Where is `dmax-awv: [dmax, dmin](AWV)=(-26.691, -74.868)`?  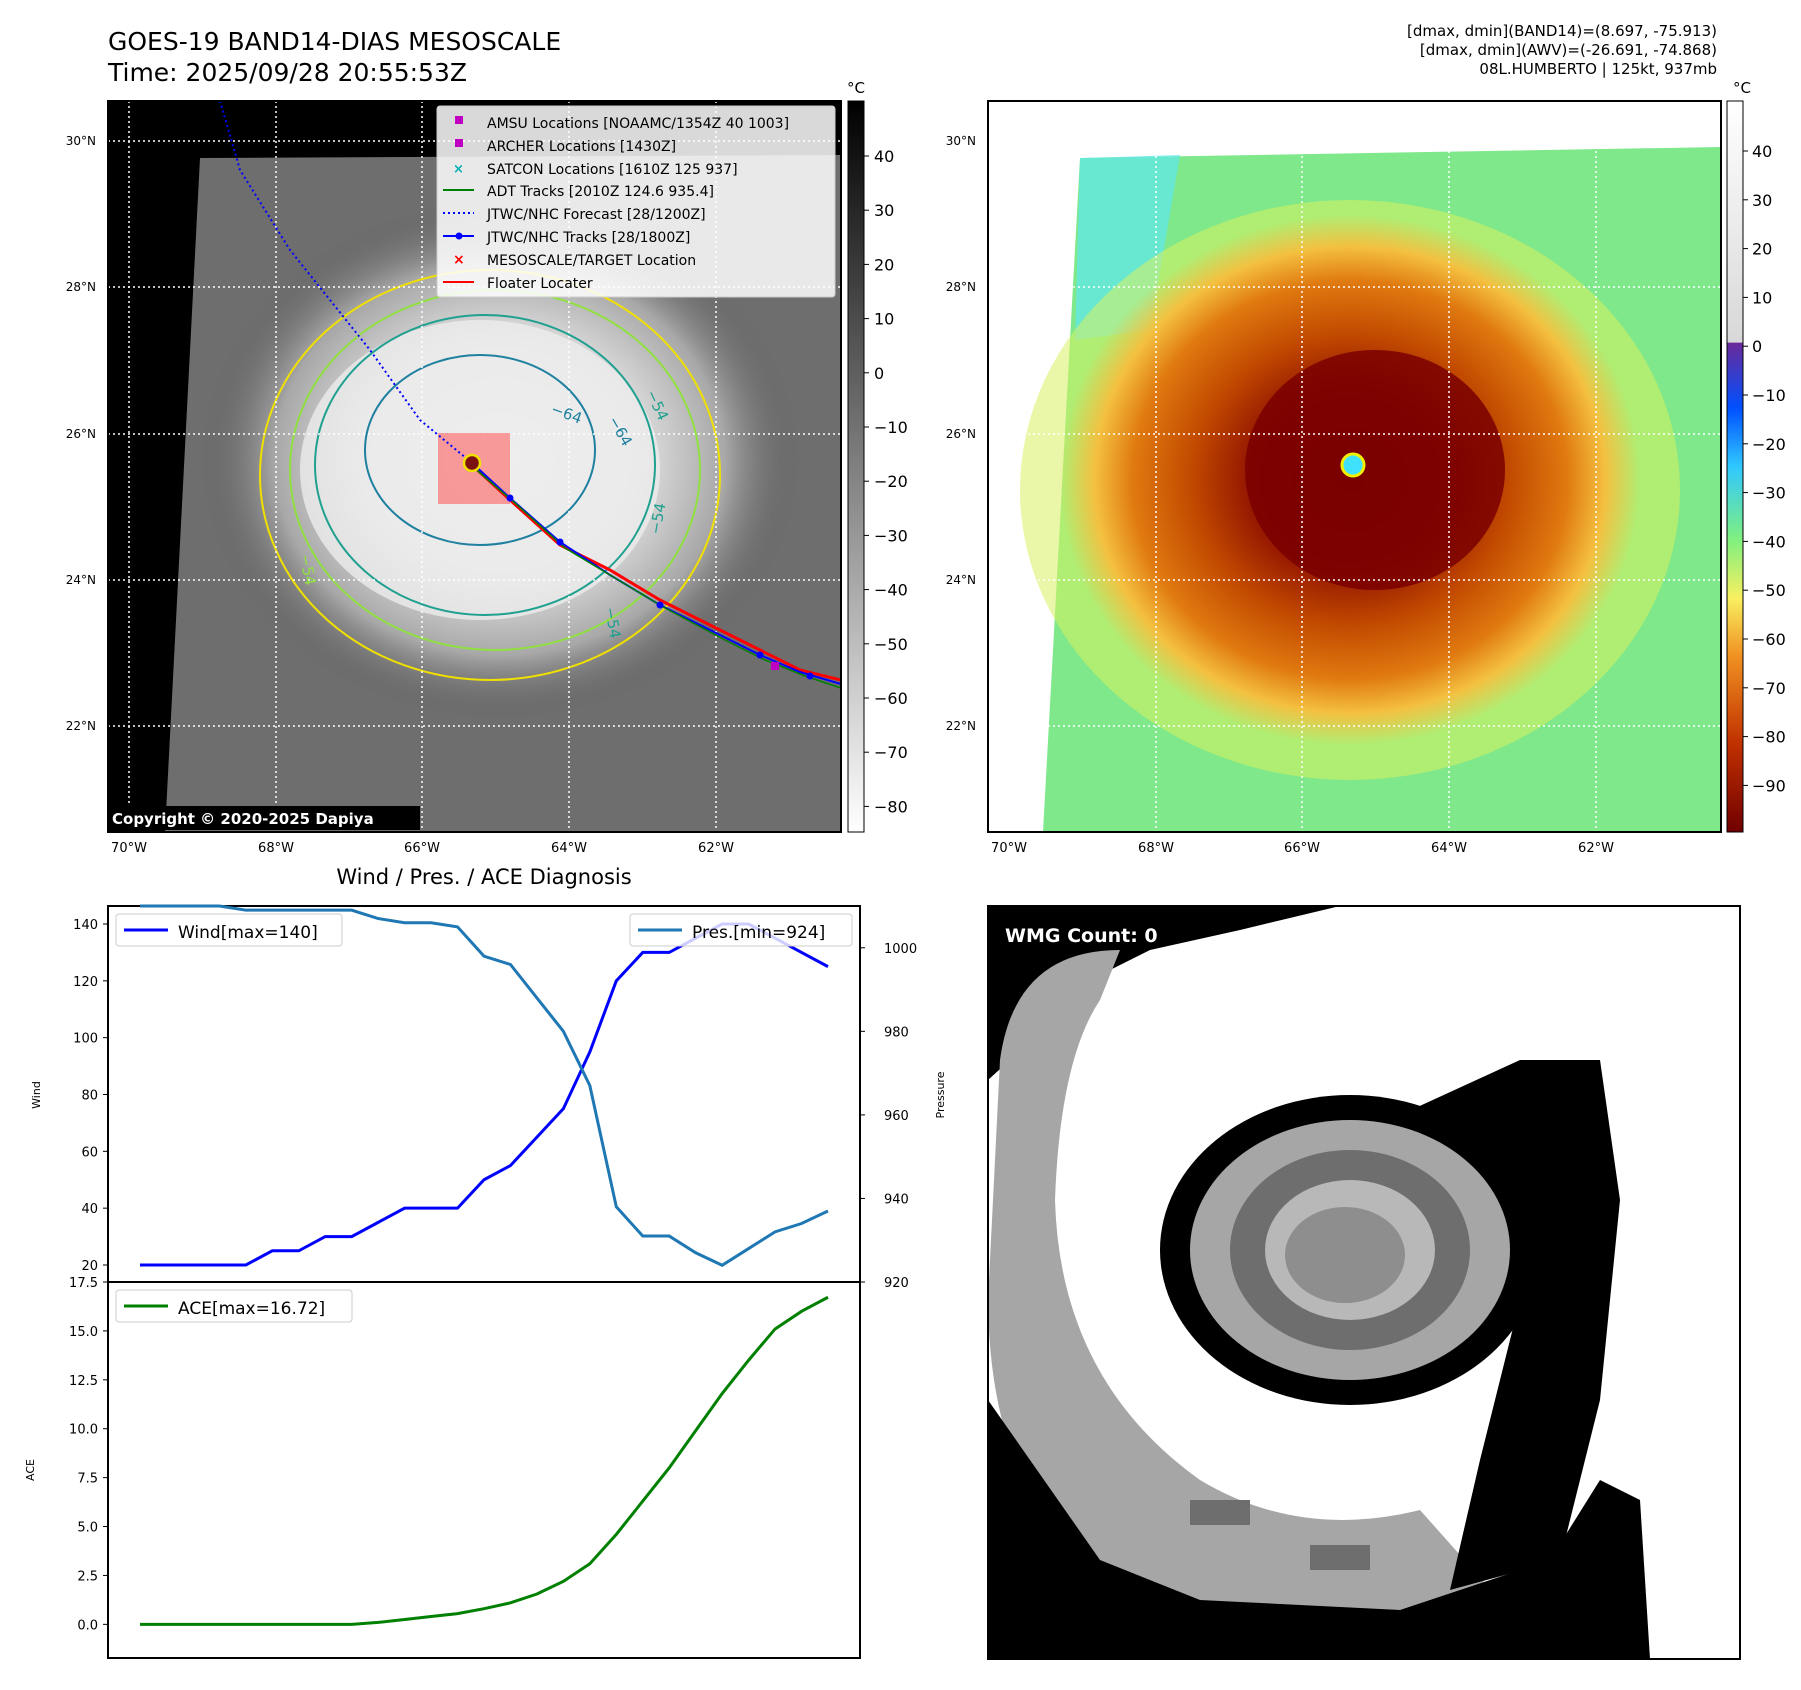 dmax-awv: [dmax, dmin](AWV)=(-26.691, -74.868) is located at coordinates (1568, 50).